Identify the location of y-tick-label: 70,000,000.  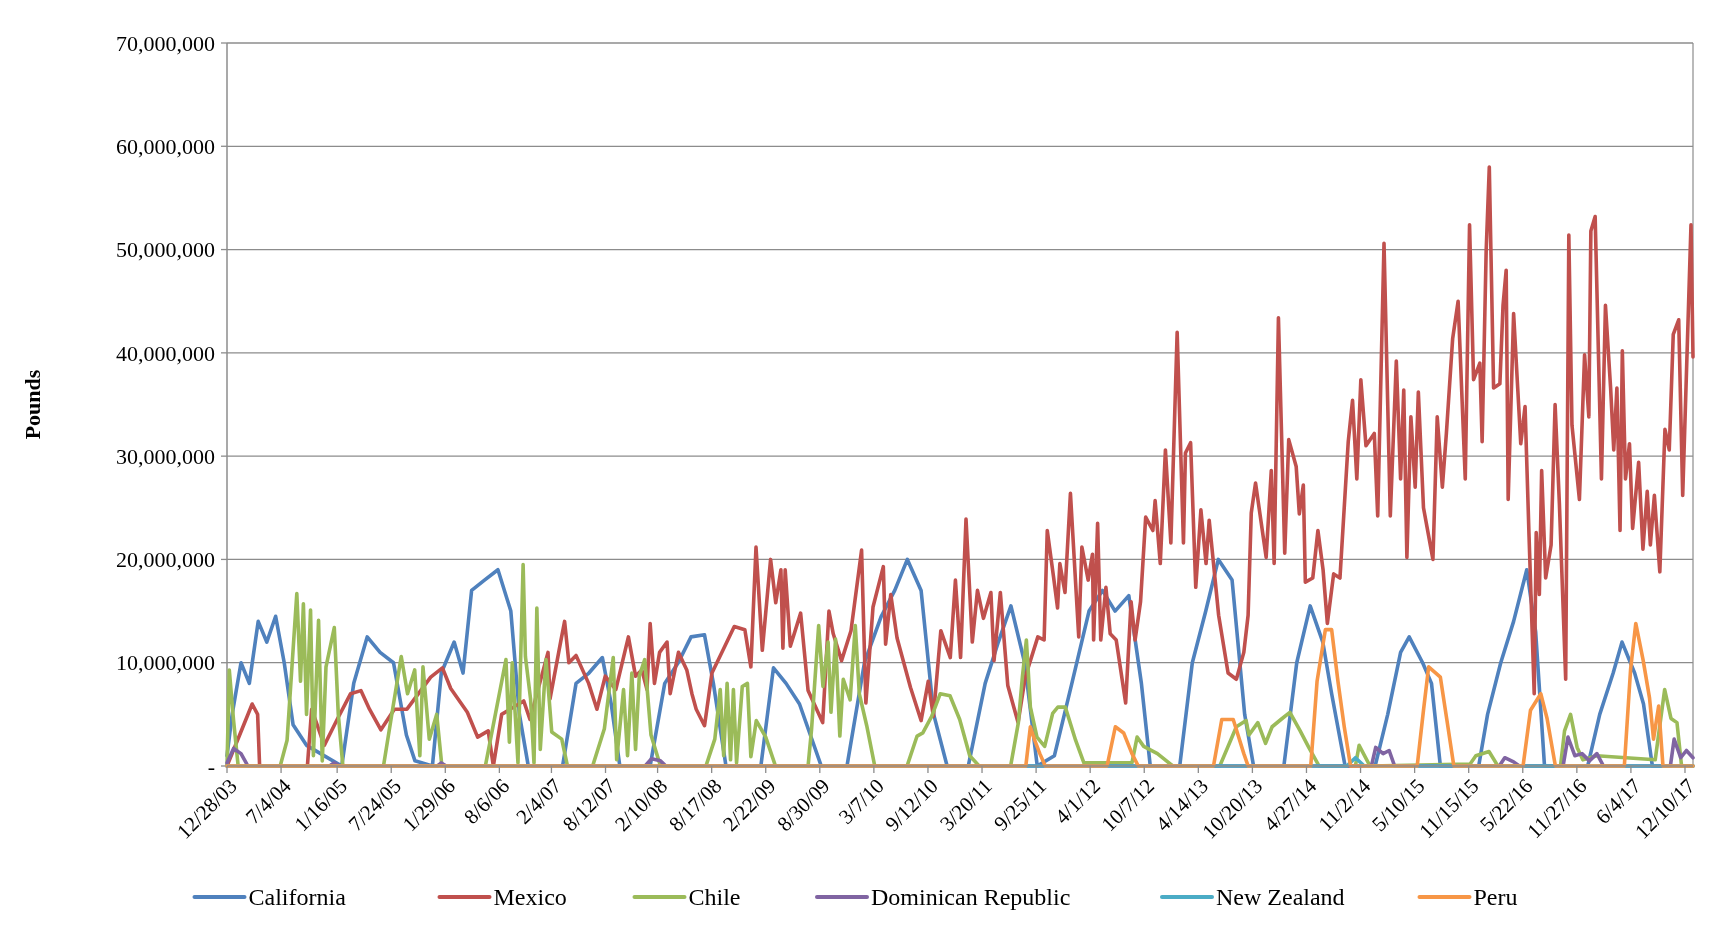
(165, 43).